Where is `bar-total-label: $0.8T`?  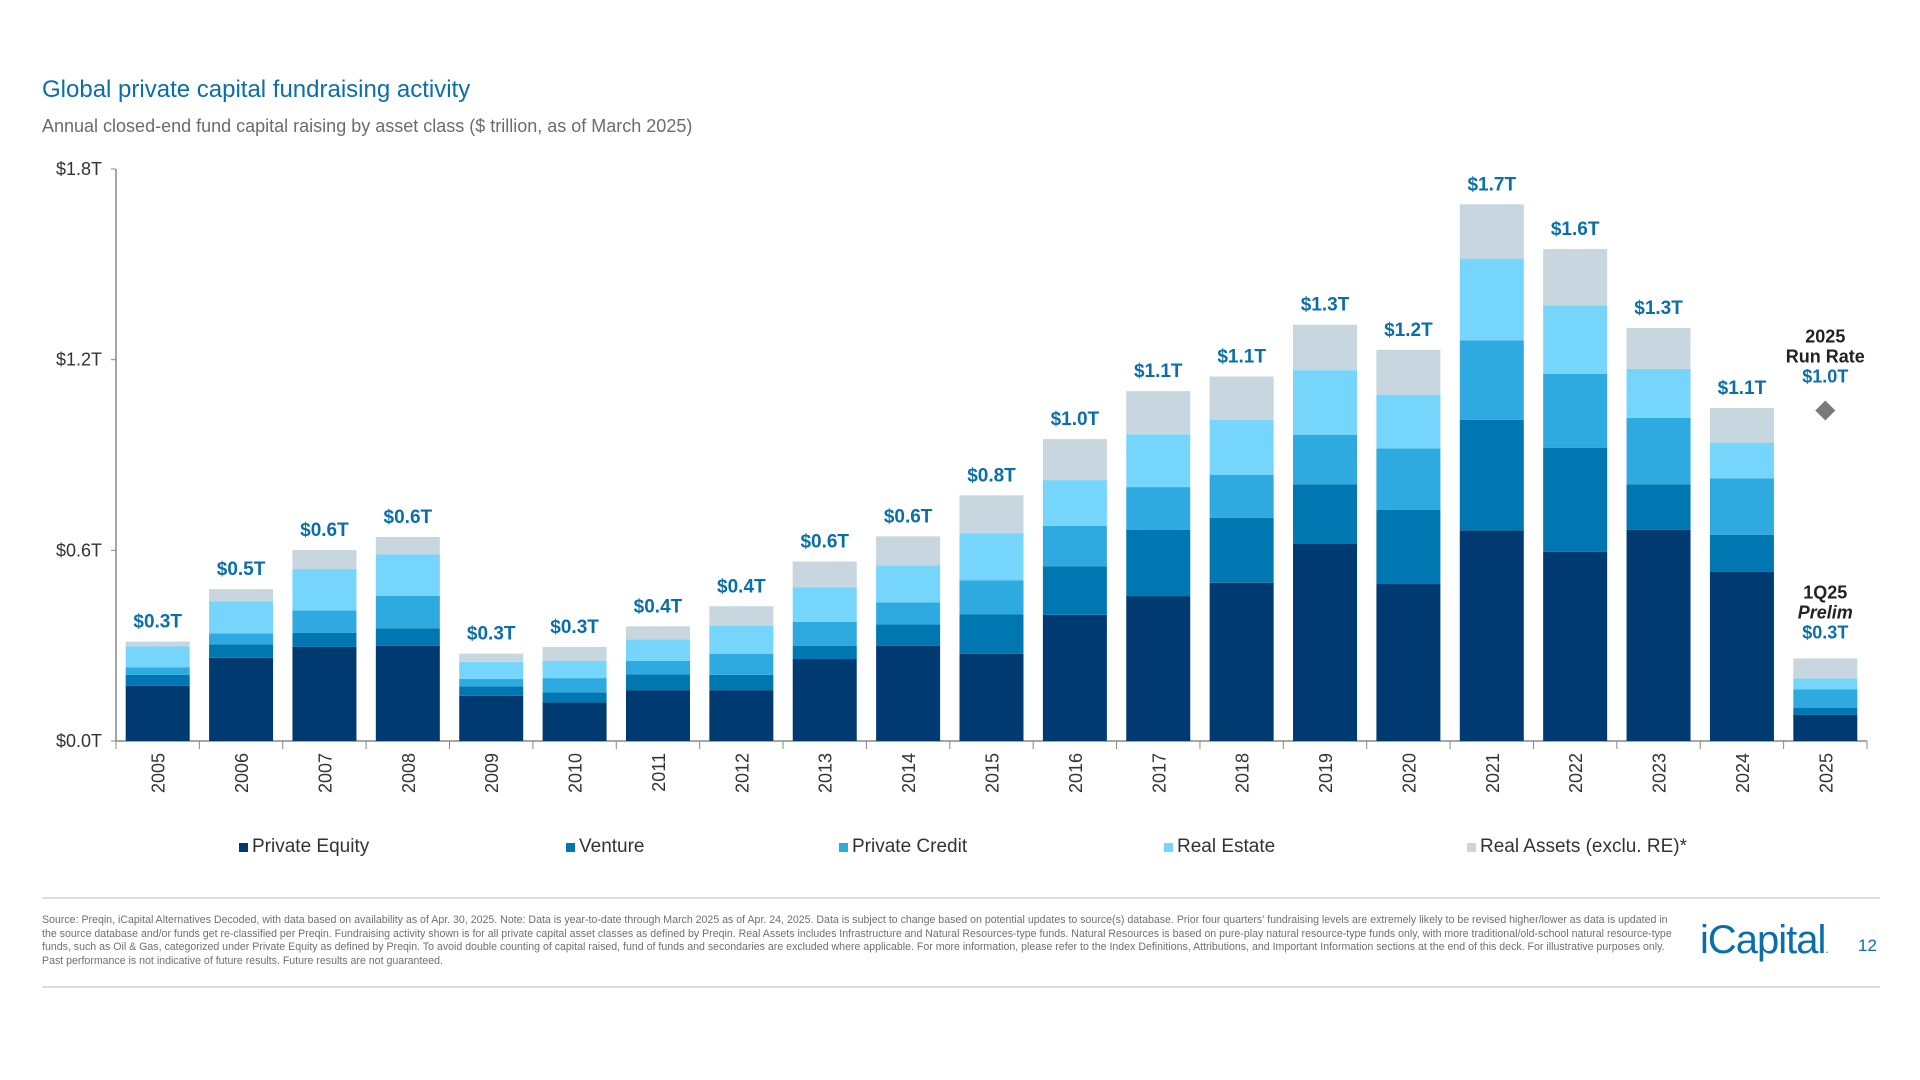
bar-total-label: $0.8T is located at coordinates (991, 475).